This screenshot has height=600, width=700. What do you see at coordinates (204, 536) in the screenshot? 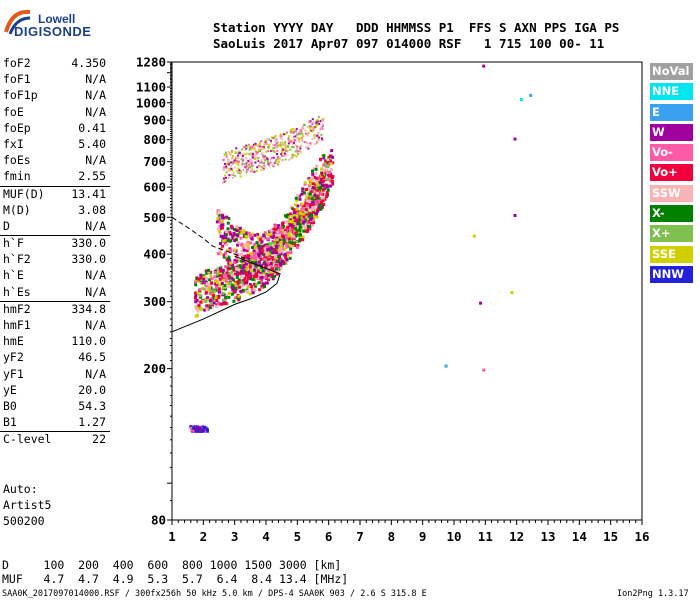
I see `x-tick-label: 2` at bounding box center [204, 536].